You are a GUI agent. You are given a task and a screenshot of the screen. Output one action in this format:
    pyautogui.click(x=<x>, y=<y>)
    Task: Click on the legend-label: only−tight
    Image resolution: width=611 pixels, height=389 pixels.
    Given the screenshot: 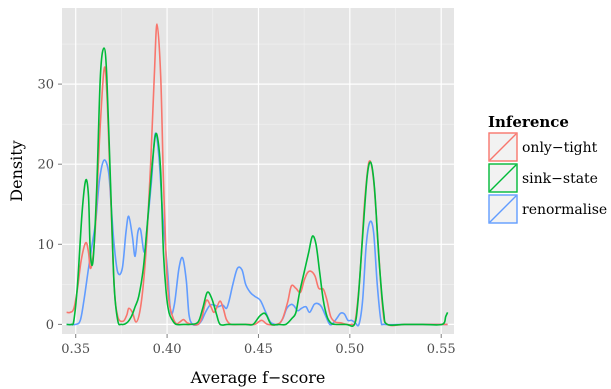 What is the action you would take?
    pyautogui.click(x=560, y=148)
    